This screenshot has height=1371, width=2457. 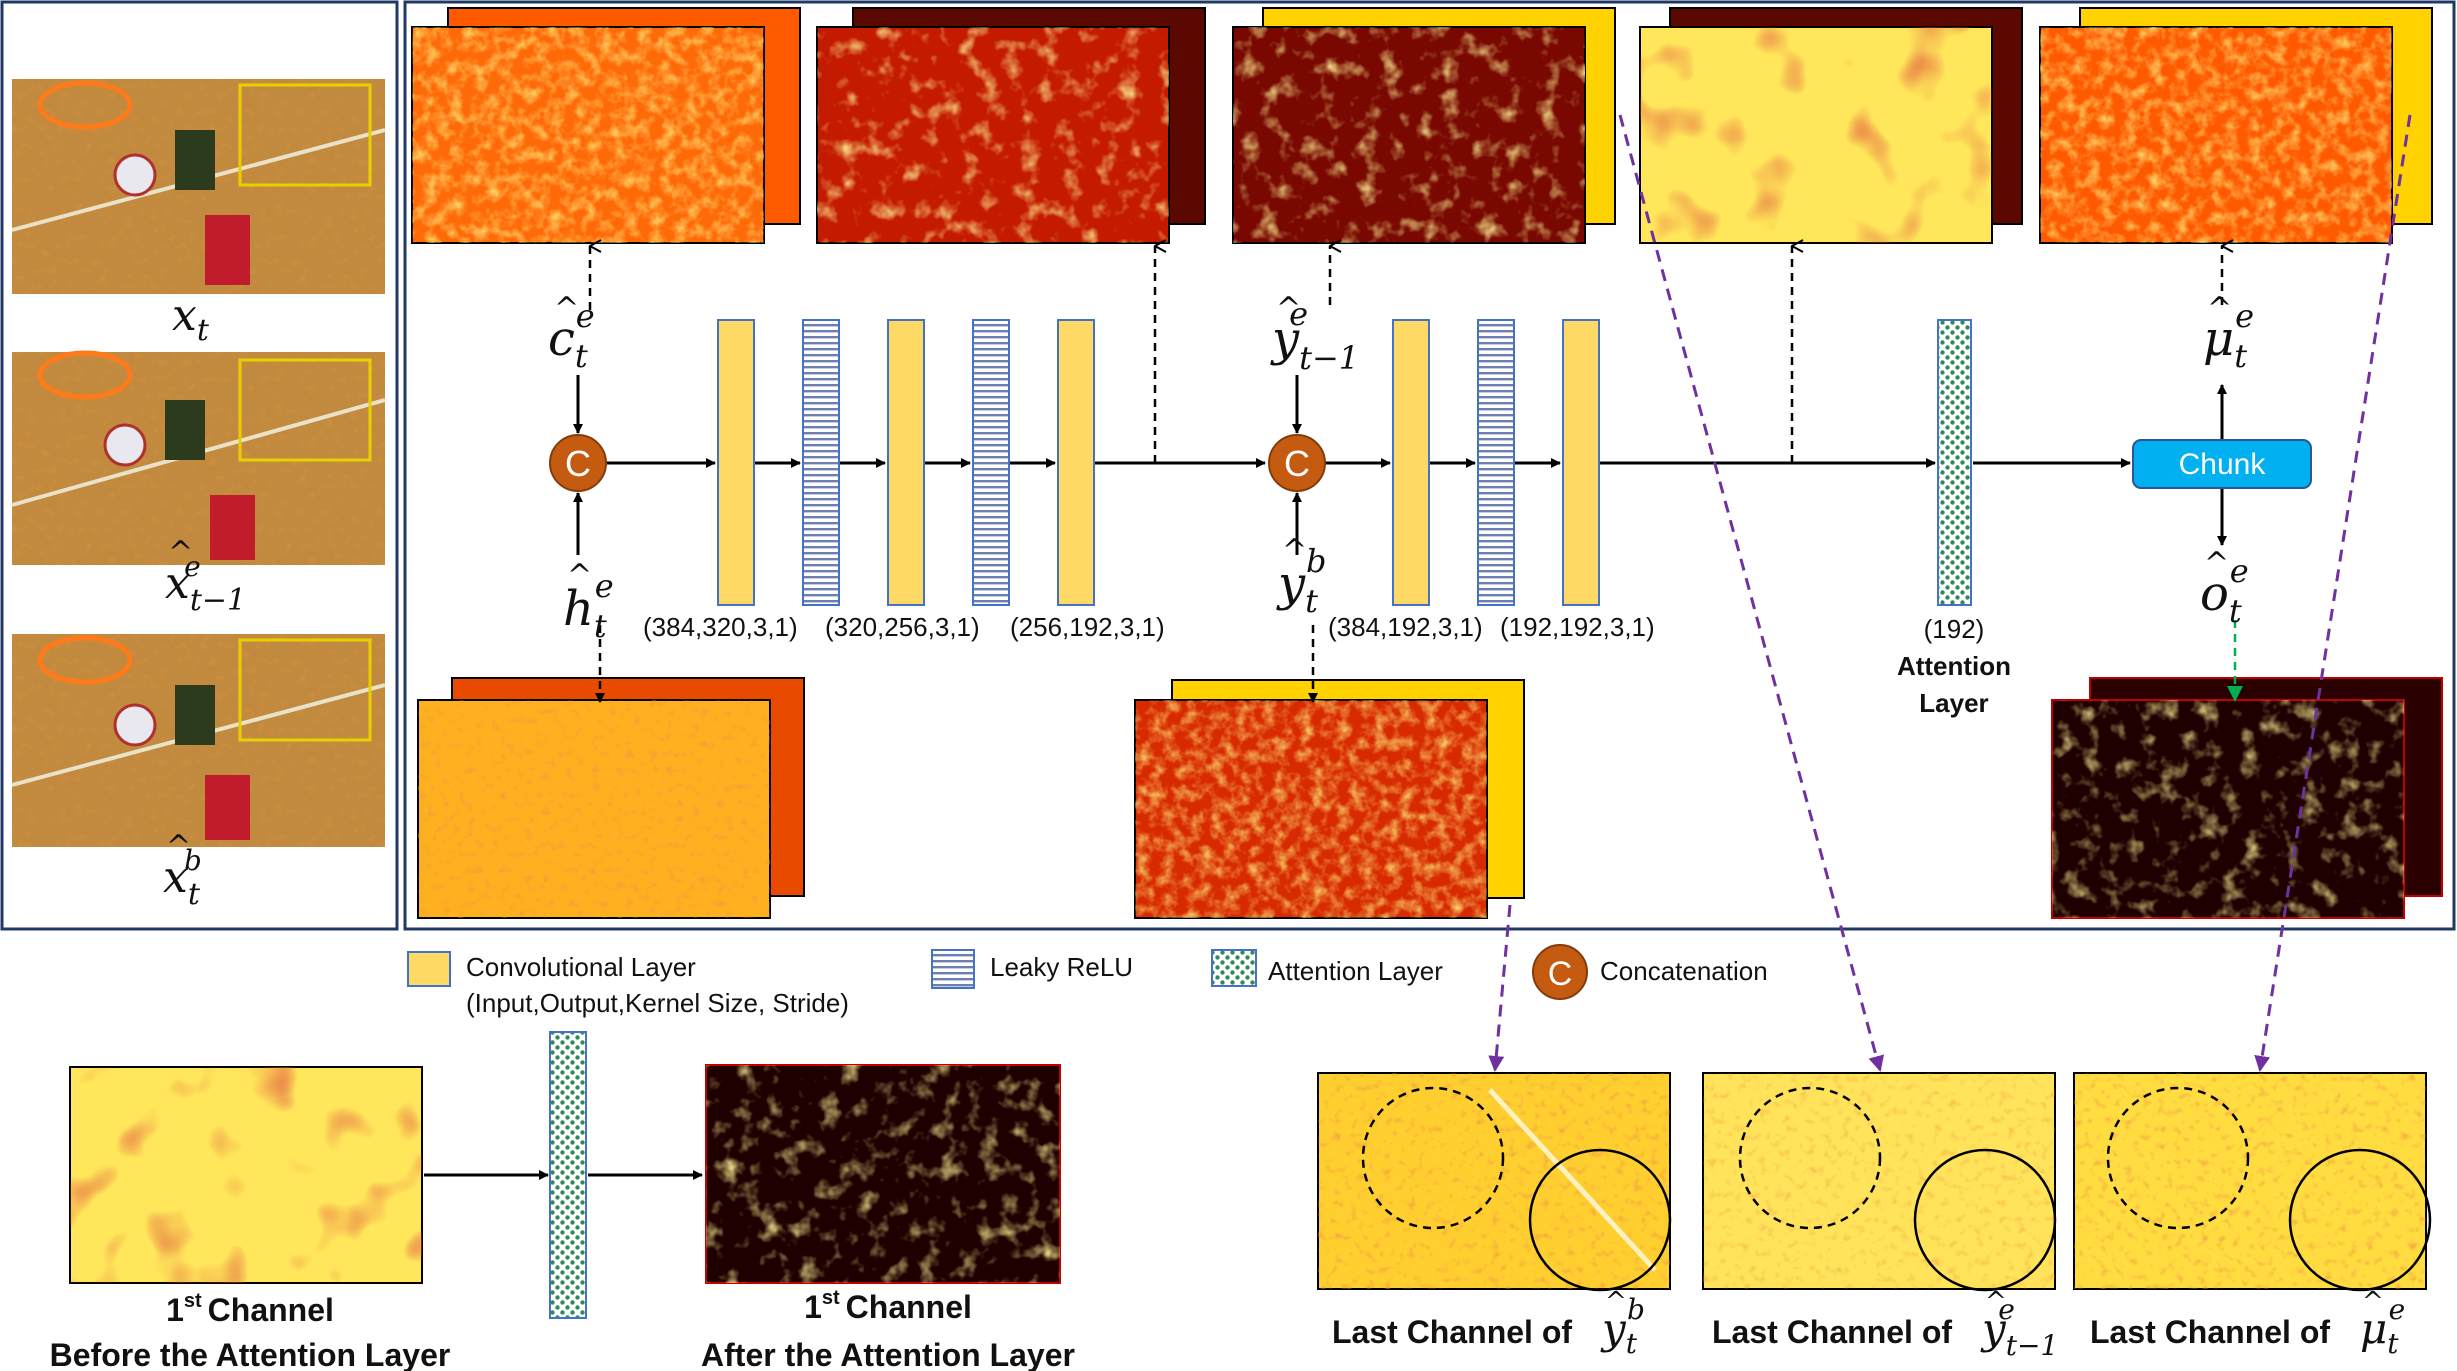 I want to click on svg-text: Before the Attention Layer, so click(x=250, y=1354).